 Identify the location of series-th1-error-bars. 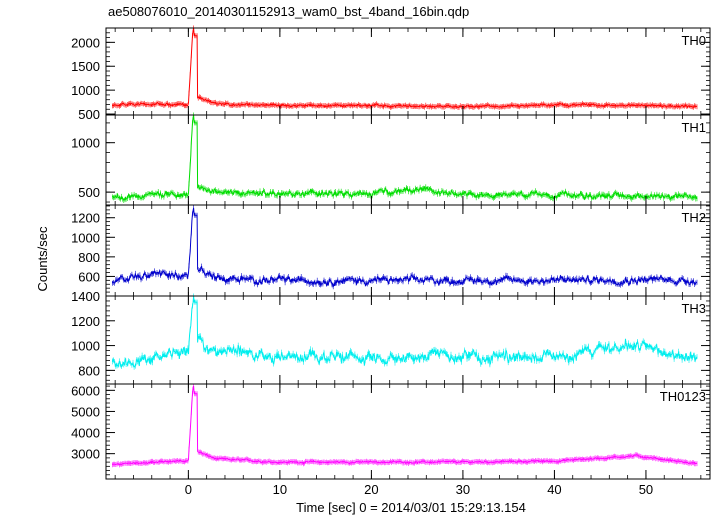
(405, 157).